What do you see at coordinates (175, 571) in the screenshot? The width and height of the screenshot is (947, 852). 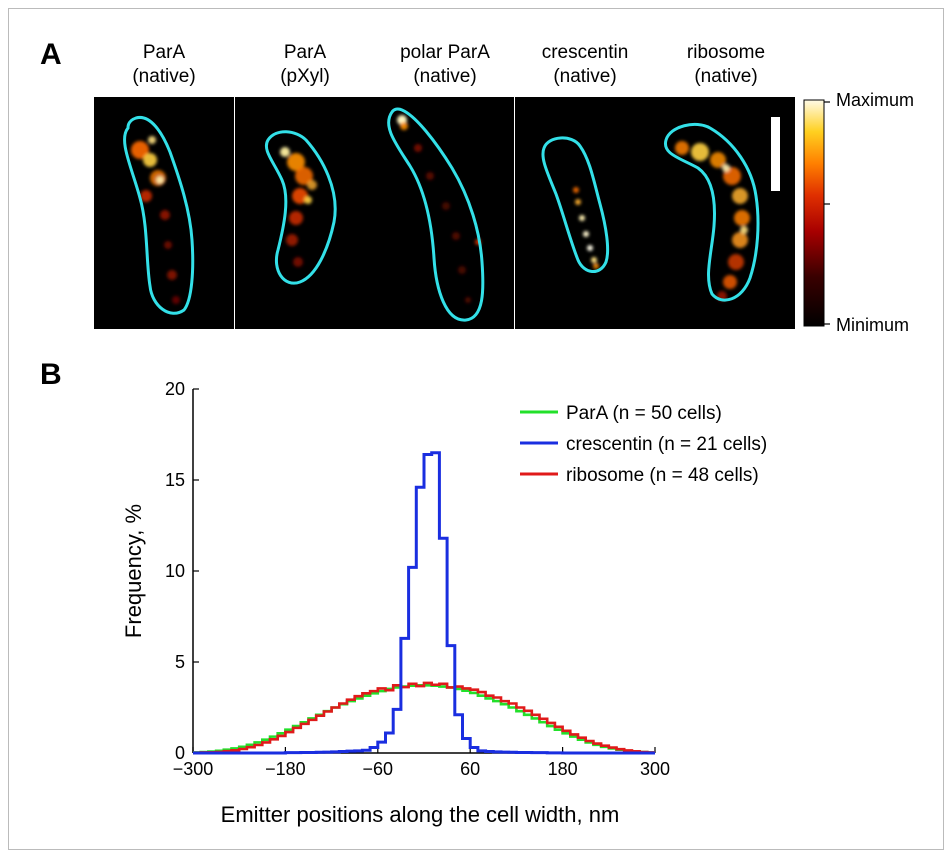 I see `y-tick-label: 10` at bounding box center [175, 571].